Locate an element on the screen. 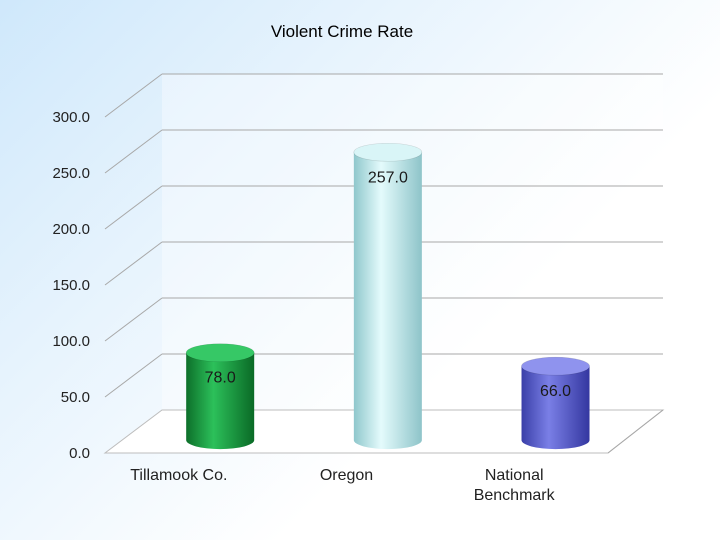 This screenshot has width=720, height=540. y-tick-label: 200.0 is located at coordinates (71, 229).